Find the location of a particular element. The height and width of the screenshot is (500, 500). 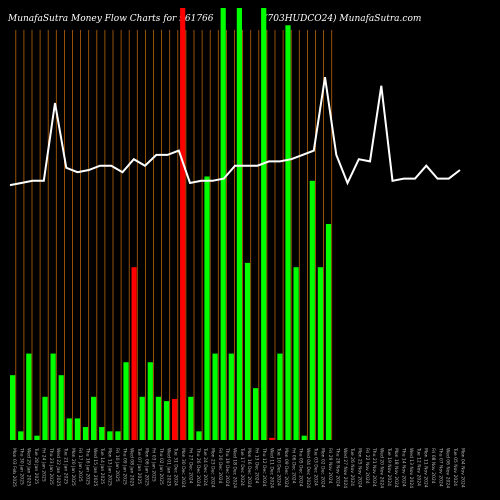

x-tick-label: Wed 20 Nov 2024 is located at coordinates (382, 468).